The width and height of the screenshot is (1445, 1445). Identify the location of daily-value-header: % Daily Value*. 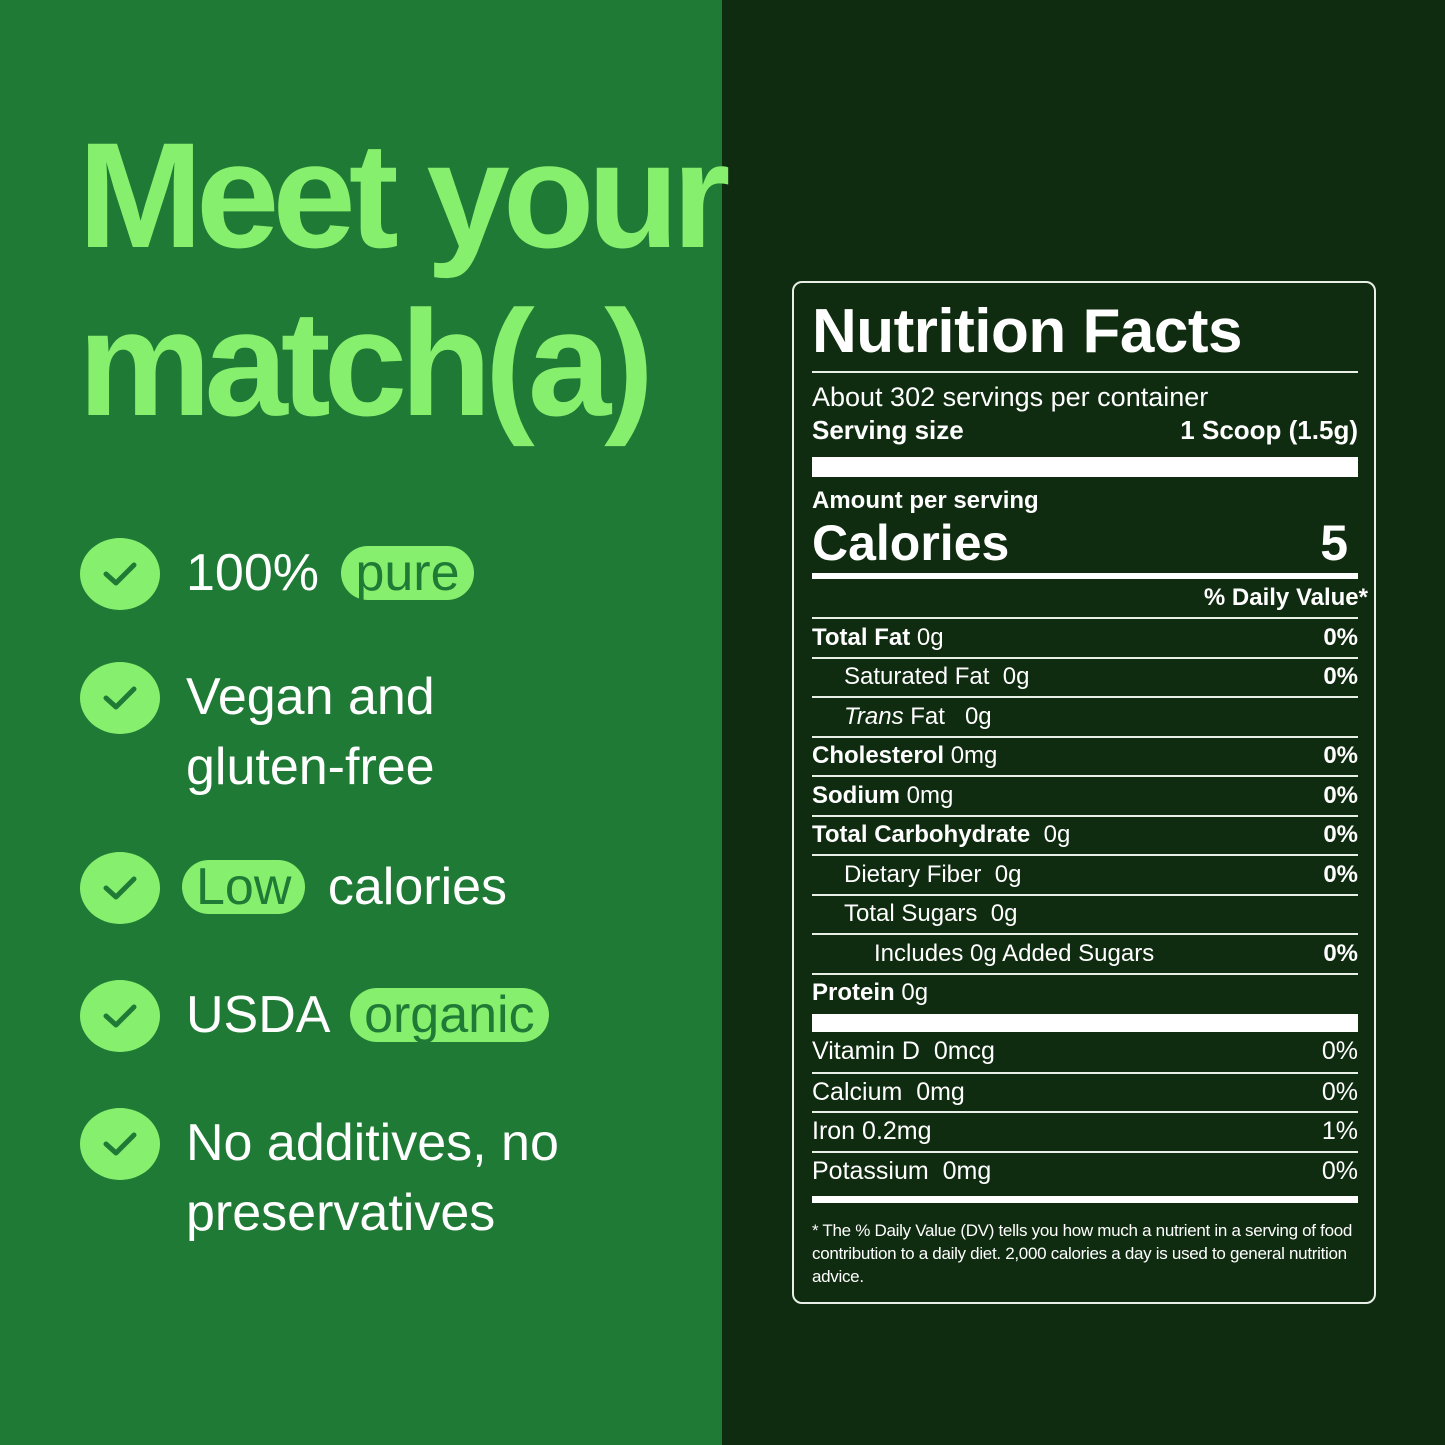
(1285, 597).